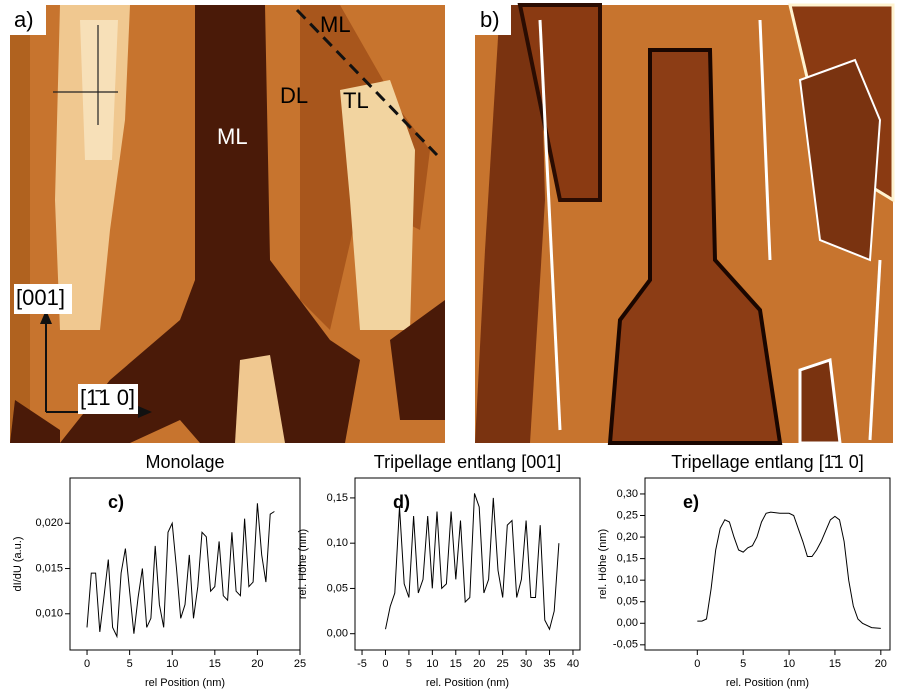  What do you see at coordinates (401, 502) in the screenshot?
I see `panel-label: d)` at bounding box center [401, 502].